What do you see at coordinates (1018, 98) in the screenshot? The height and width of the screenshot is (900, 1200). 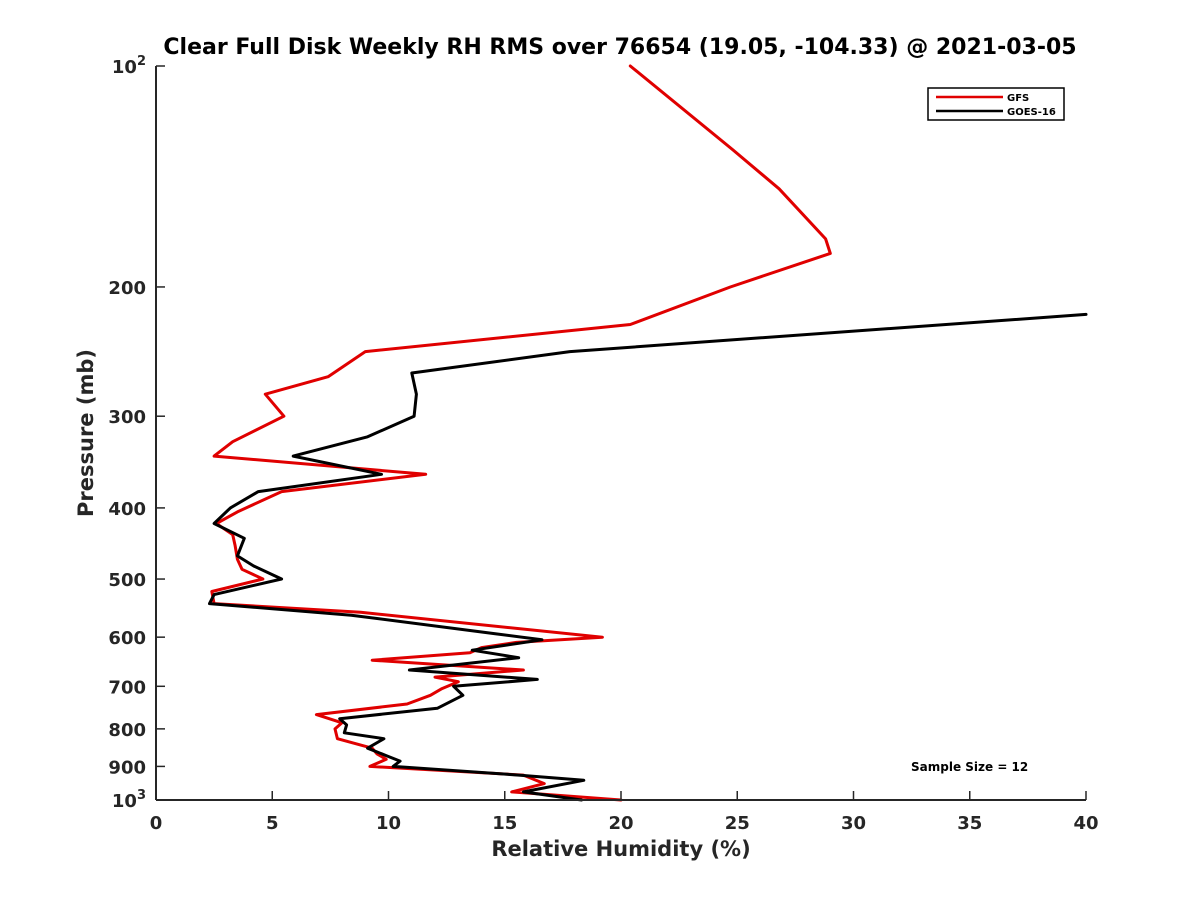 I see `legend-label-gfs: GFS` at bounding box center [1018, 98].